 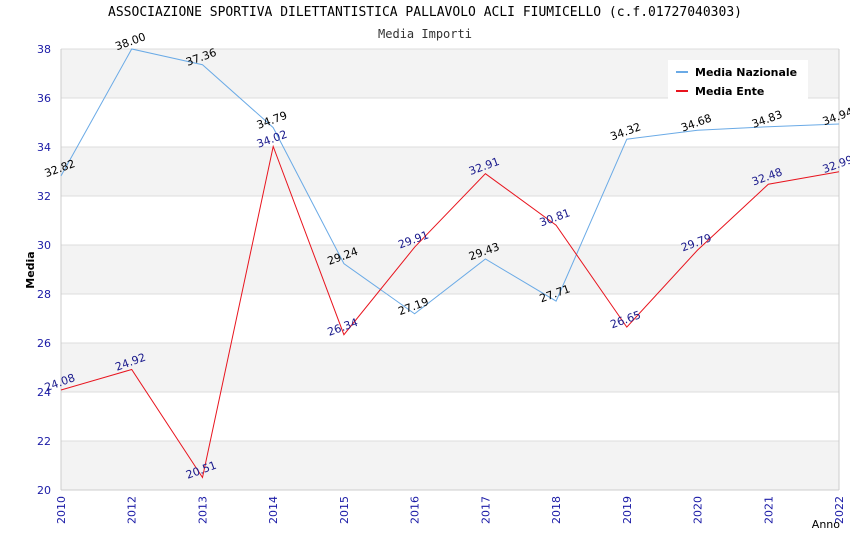 What do you see at coordinates (44, 490) in the screenshot?
I see `y-tick-label: 20` at bounding box center [44, 490].